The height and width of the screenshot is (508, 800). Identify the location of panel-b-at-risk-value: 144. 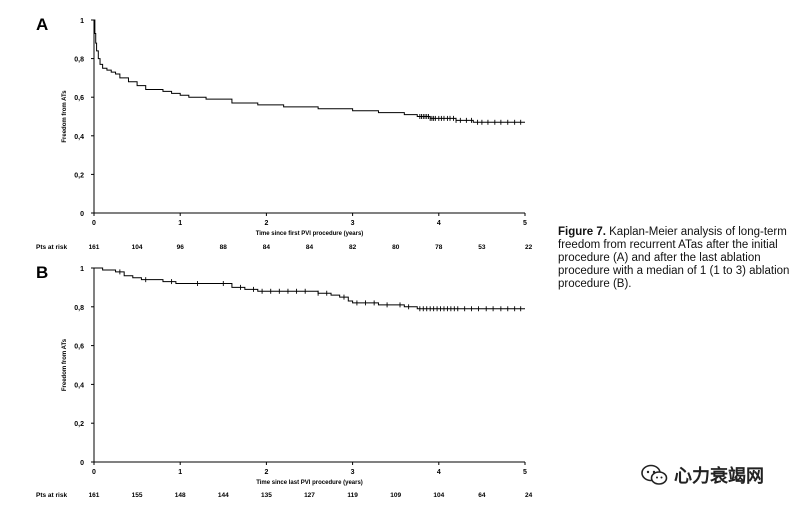
(223, 495).